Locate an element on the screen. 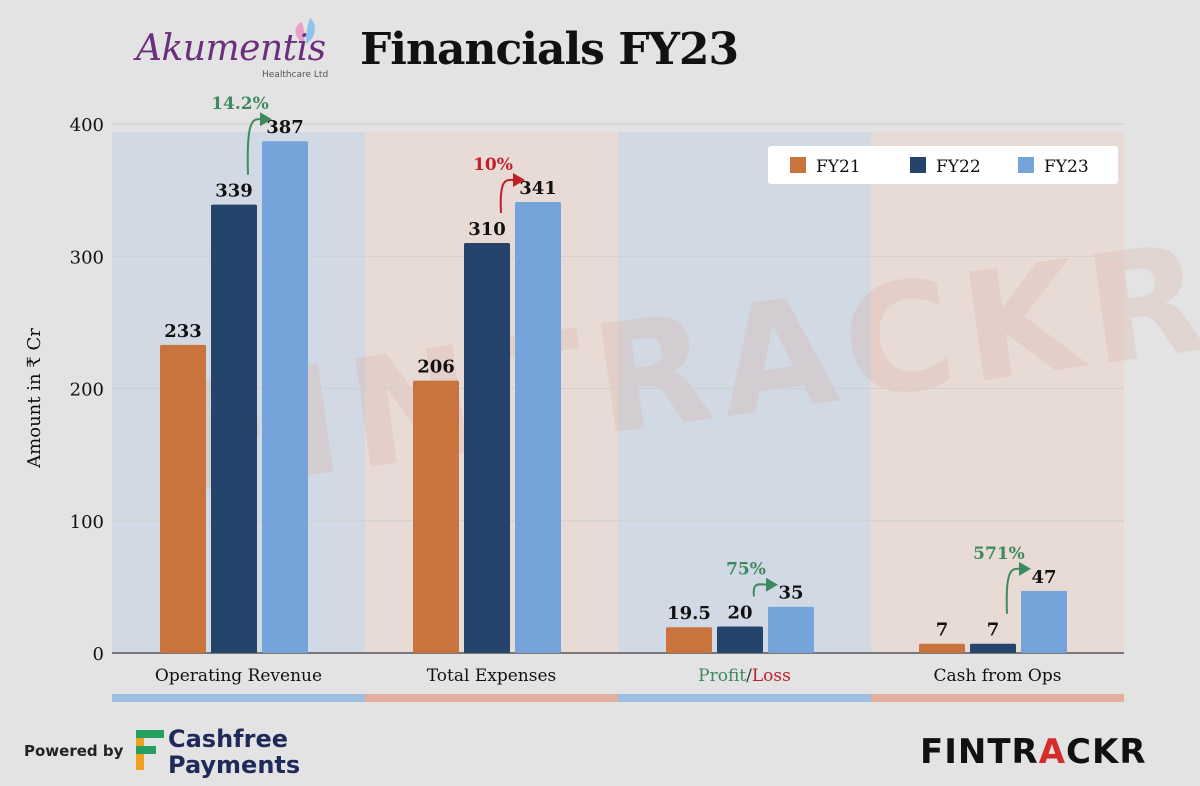 The height and width of the screenshot is (786, 1200). x-category-label-part: / is located at coordinates (749, 676).